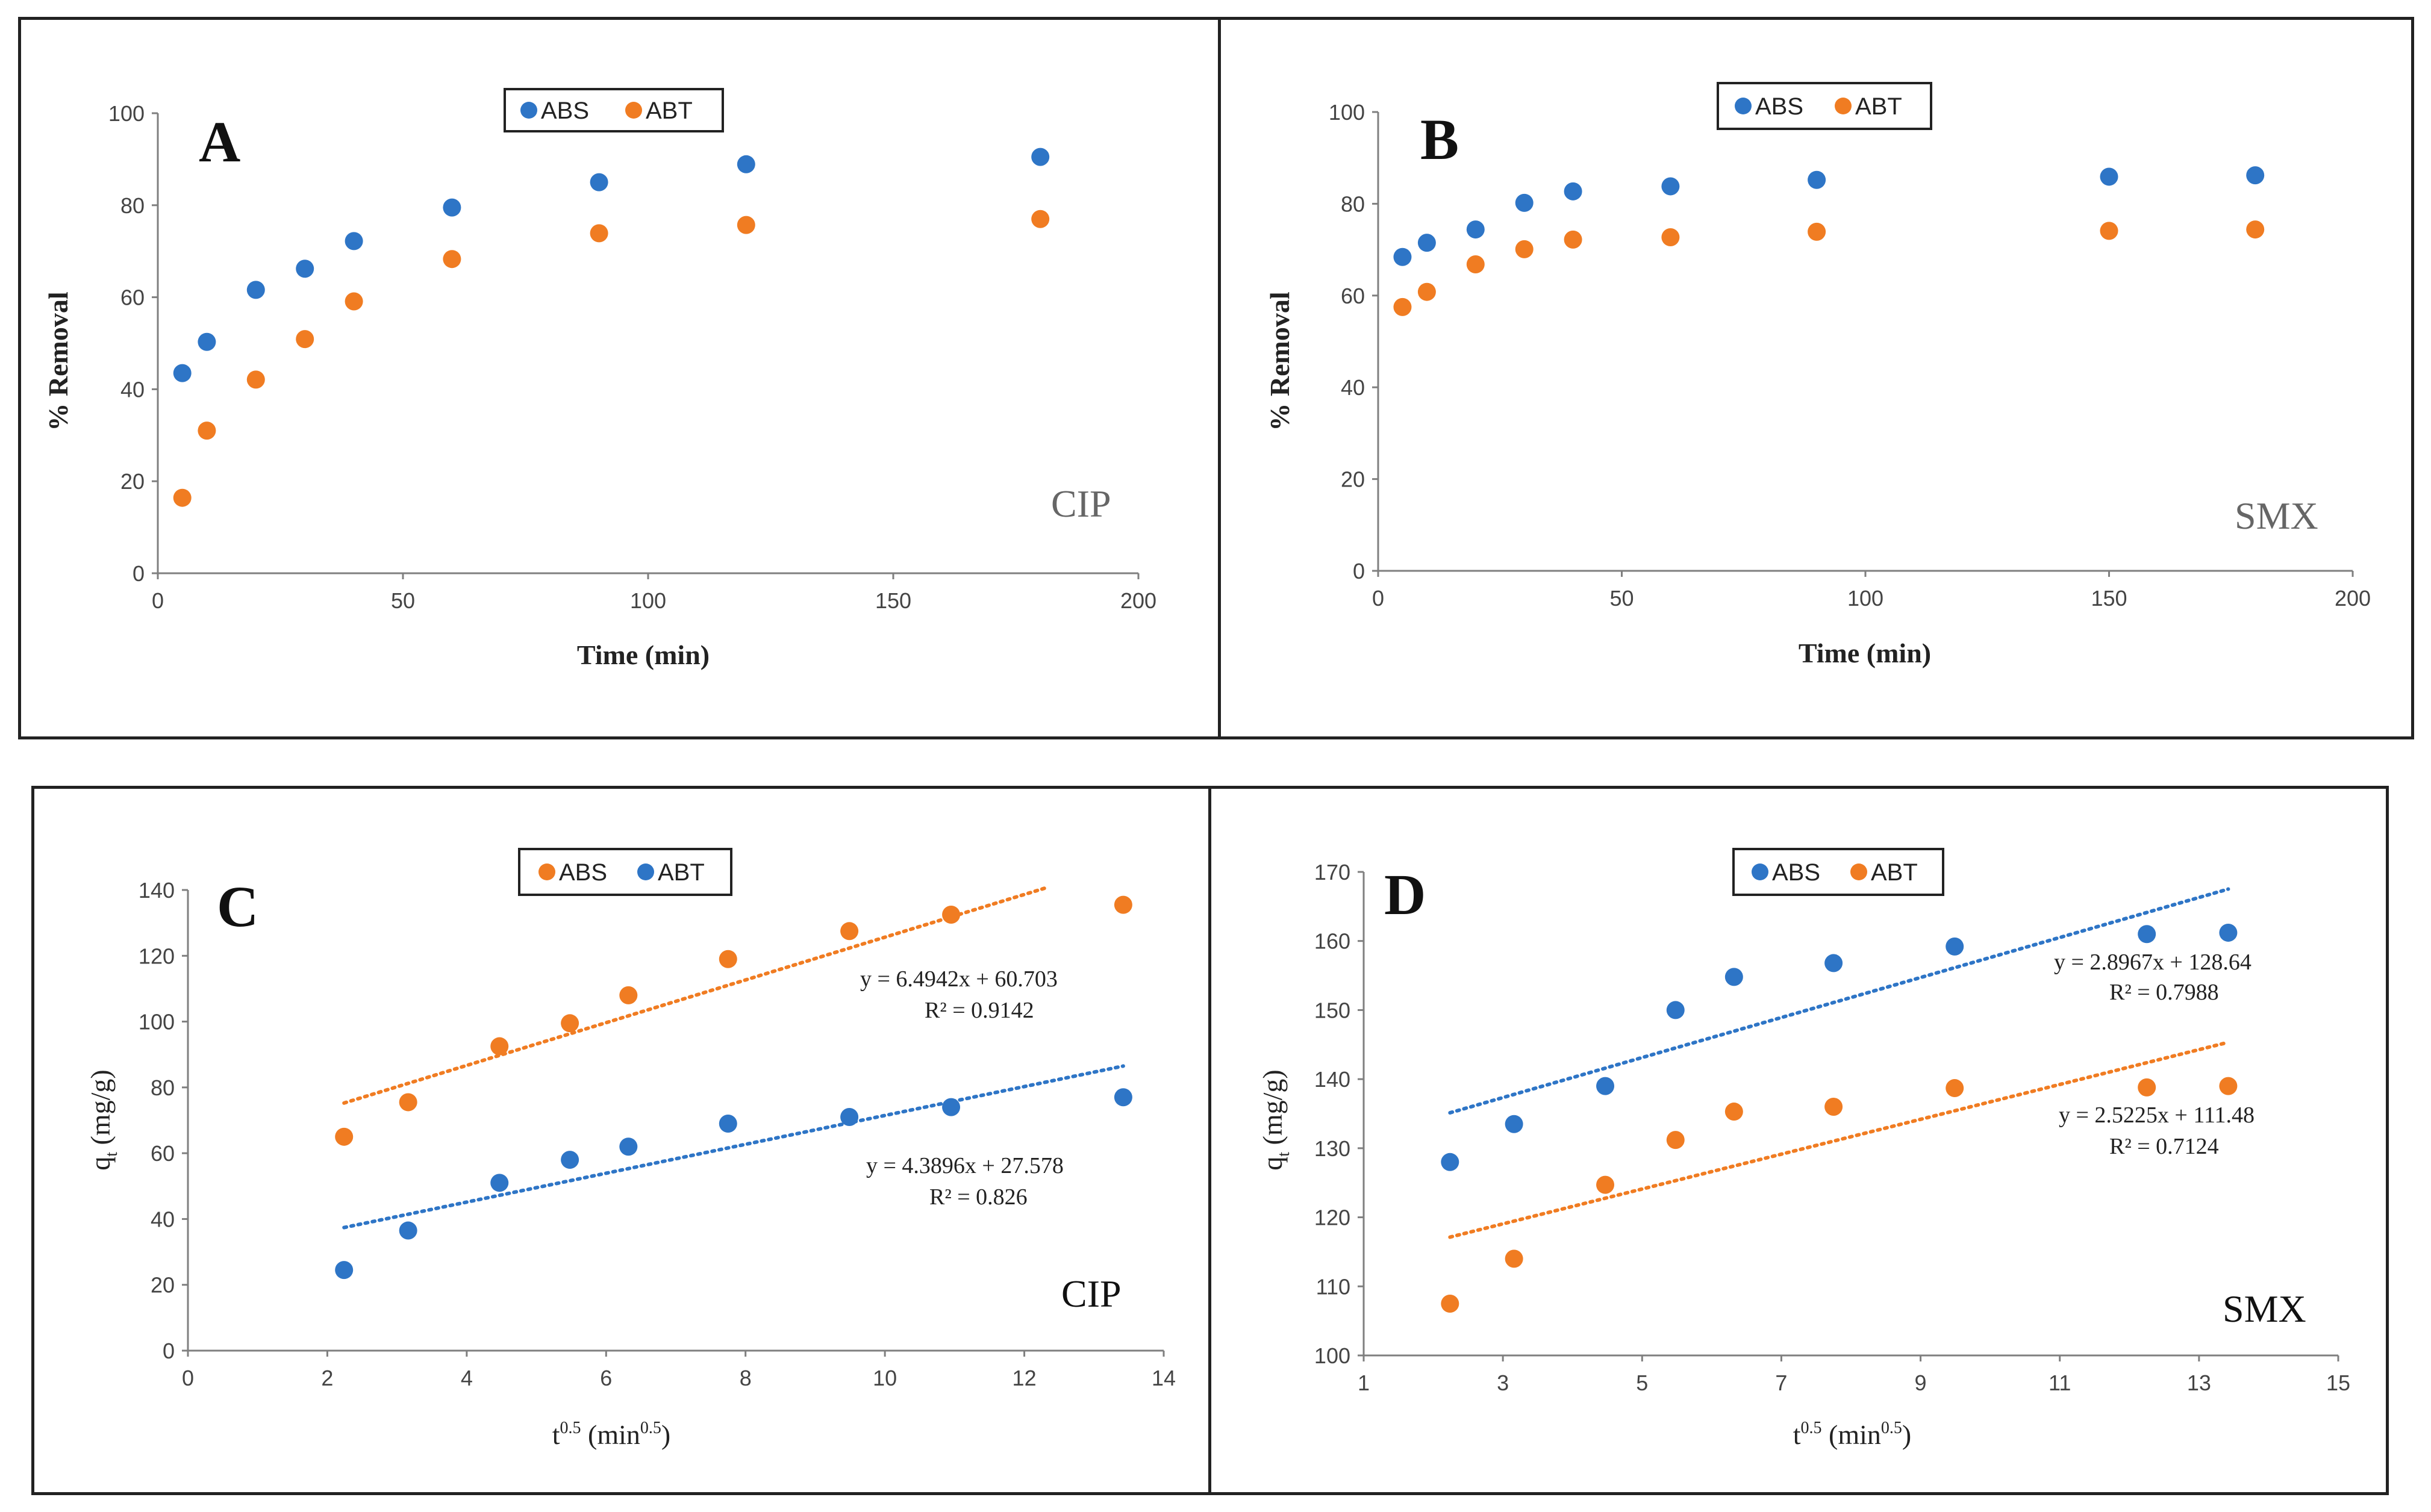  What do you see at coordinates (1091, 1294) in the screenshot?
I see `corner-label-c: CIP` at bounding box center [1091, 1294].